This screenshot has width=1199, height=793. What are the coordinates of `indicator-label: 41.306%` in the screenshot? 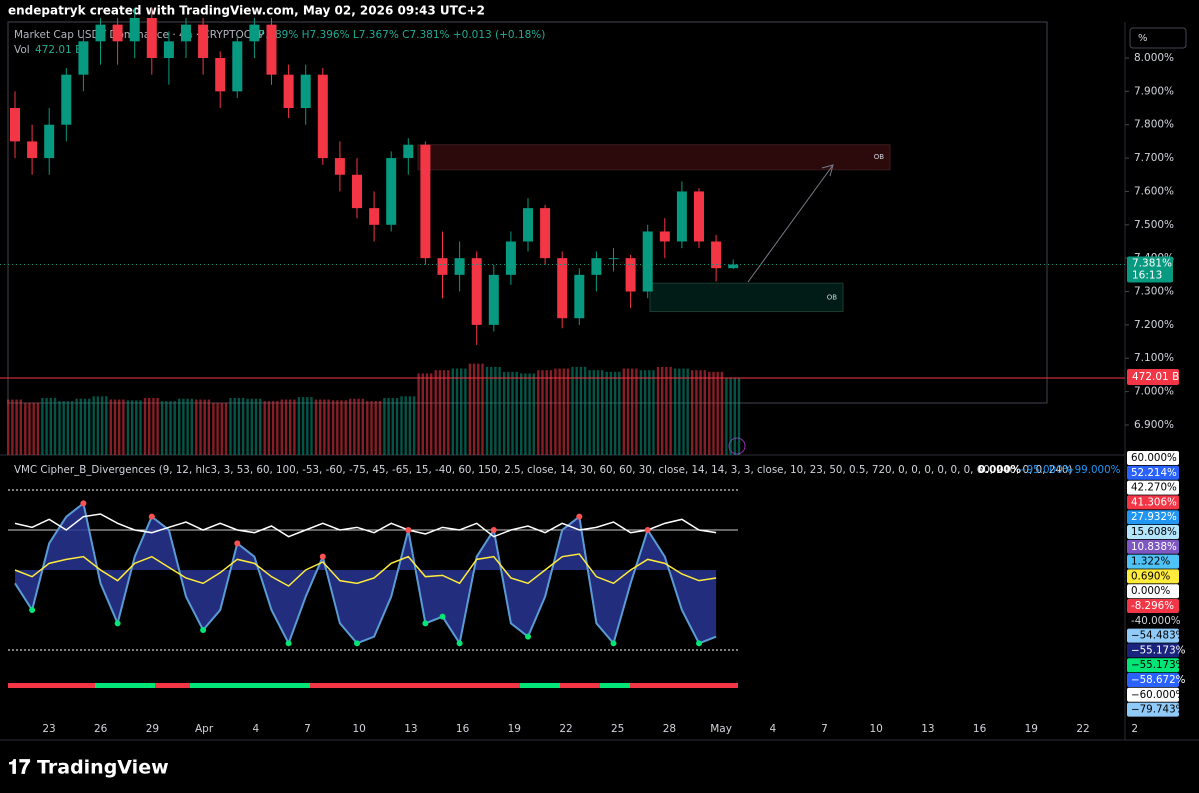 It's located at (1154, 502).